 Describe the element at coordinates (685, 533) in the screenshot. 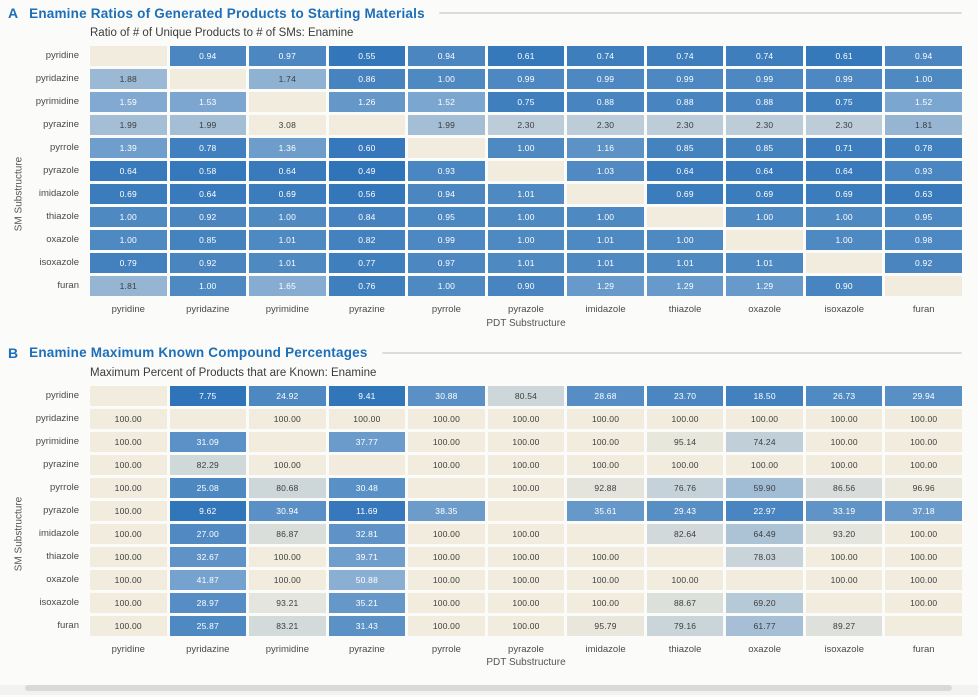

I see `heatmap-cell: 82.64` at that location.